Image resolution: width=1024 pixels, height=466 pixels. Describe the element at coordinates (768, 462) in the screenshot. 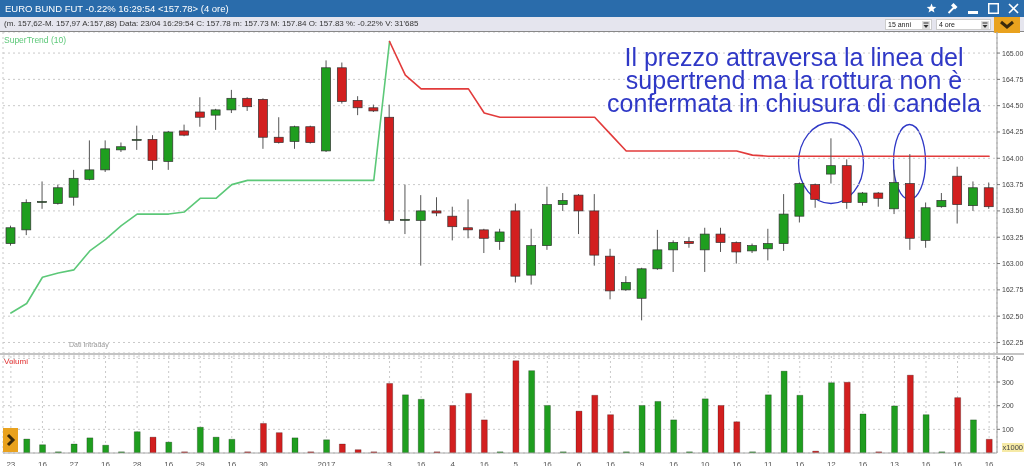

I see `x-tick-label: 11` at that location.